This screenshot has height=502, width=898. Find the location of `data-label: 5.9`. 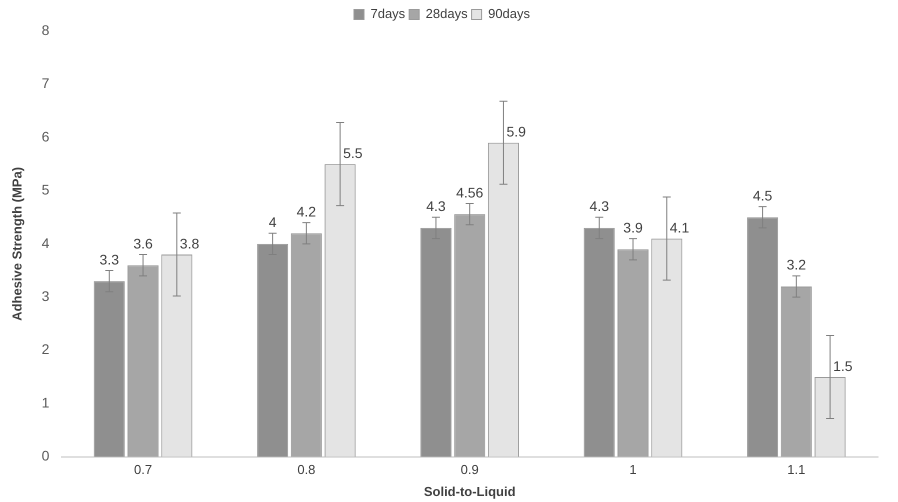

data-label: 5.9 is located at coordinates (516, 132).